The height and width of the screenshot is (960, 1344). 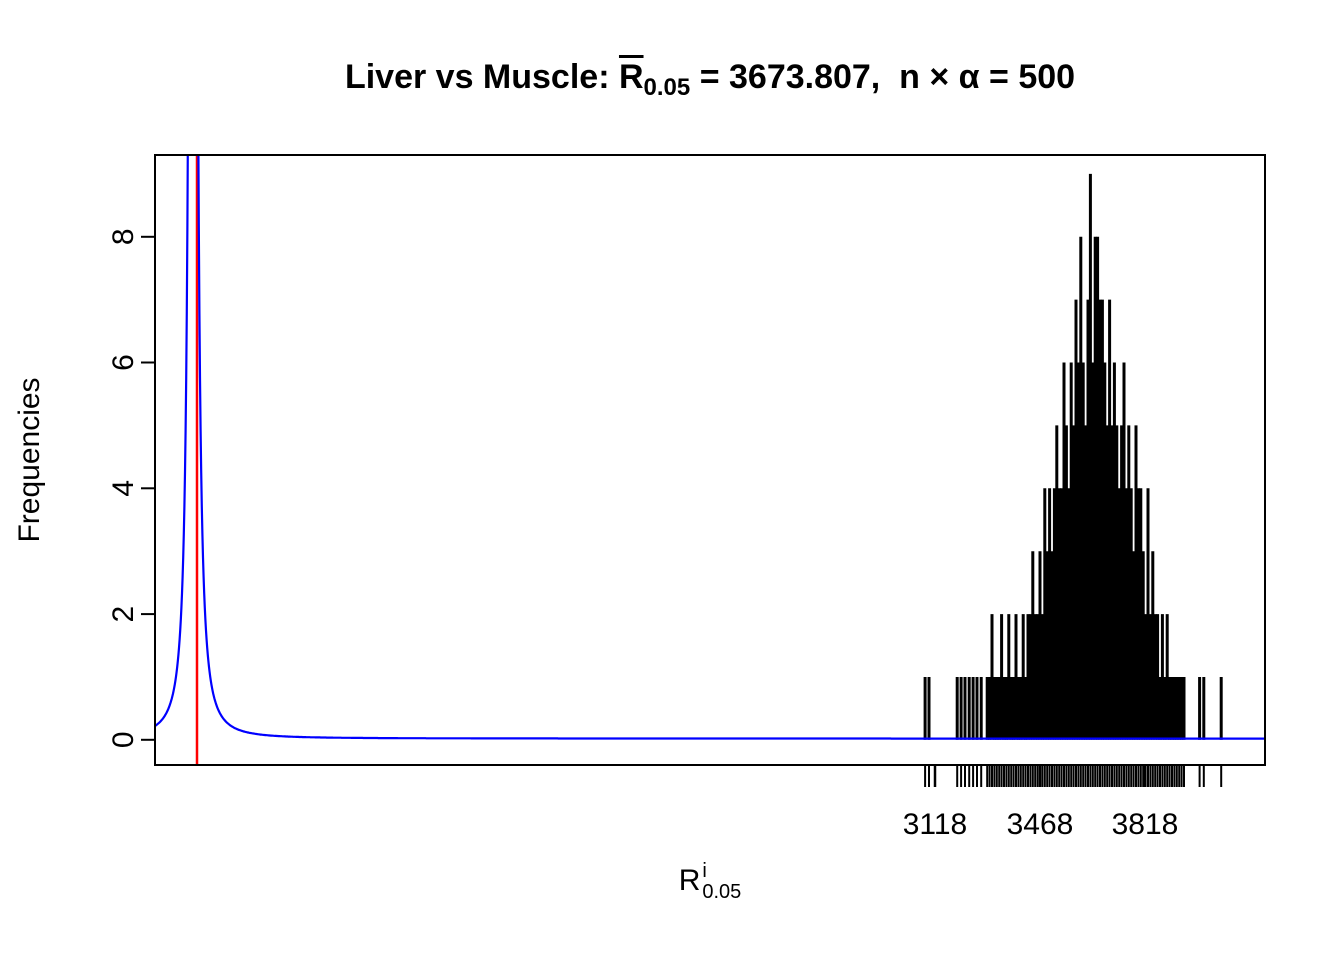 What do you see at coordinates (481, 77) in the screenshot?
I see `title-prefix: Liver vs Muscle:` at bounding box center [481, 77].